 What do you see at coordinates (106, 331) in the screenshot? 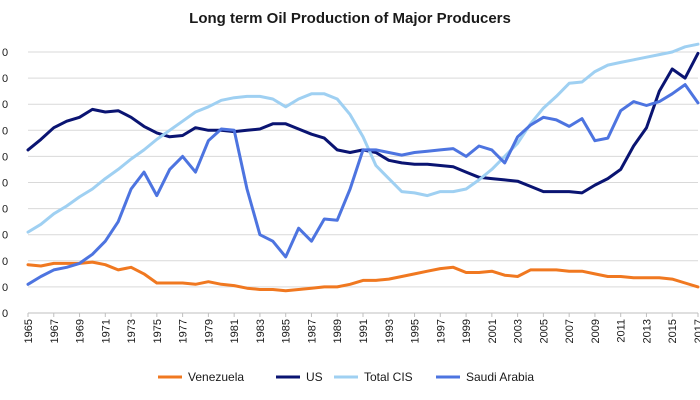
I see `x-tick-label: 1971` at bounding box center [106, 331].